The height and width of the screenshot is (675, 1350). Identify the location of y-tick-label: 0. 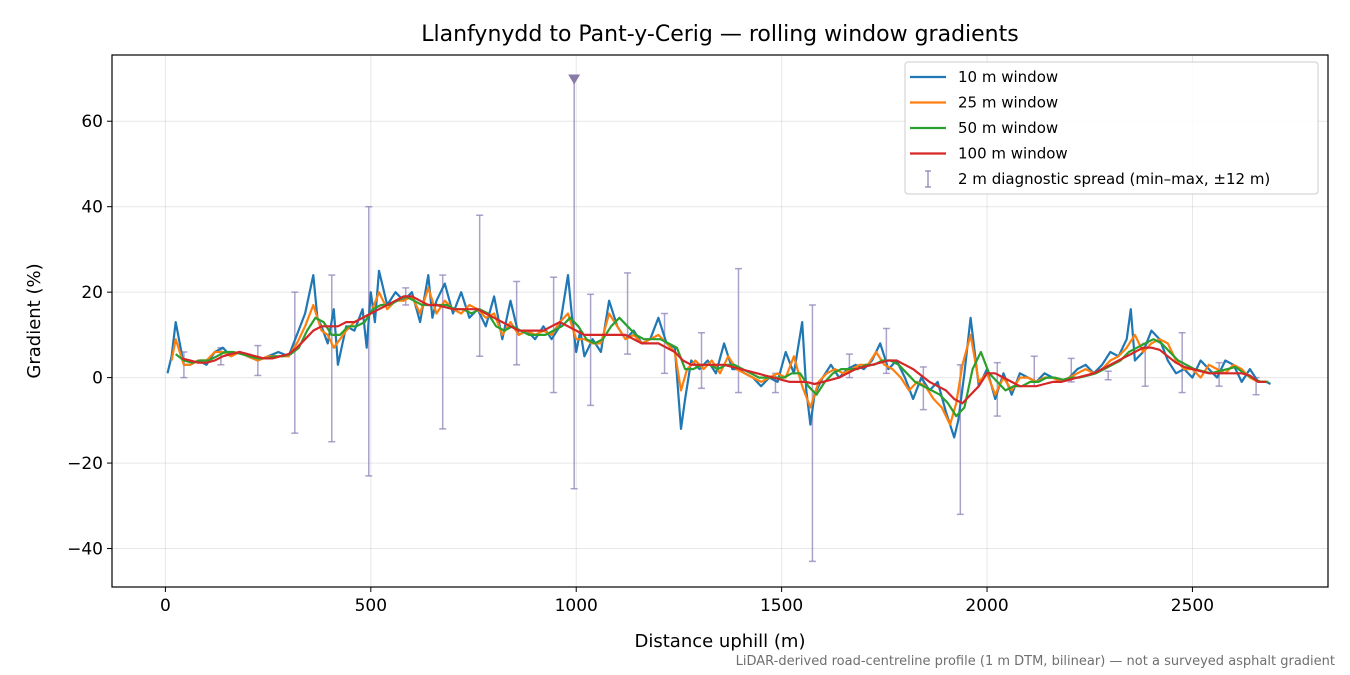
(97, 379).